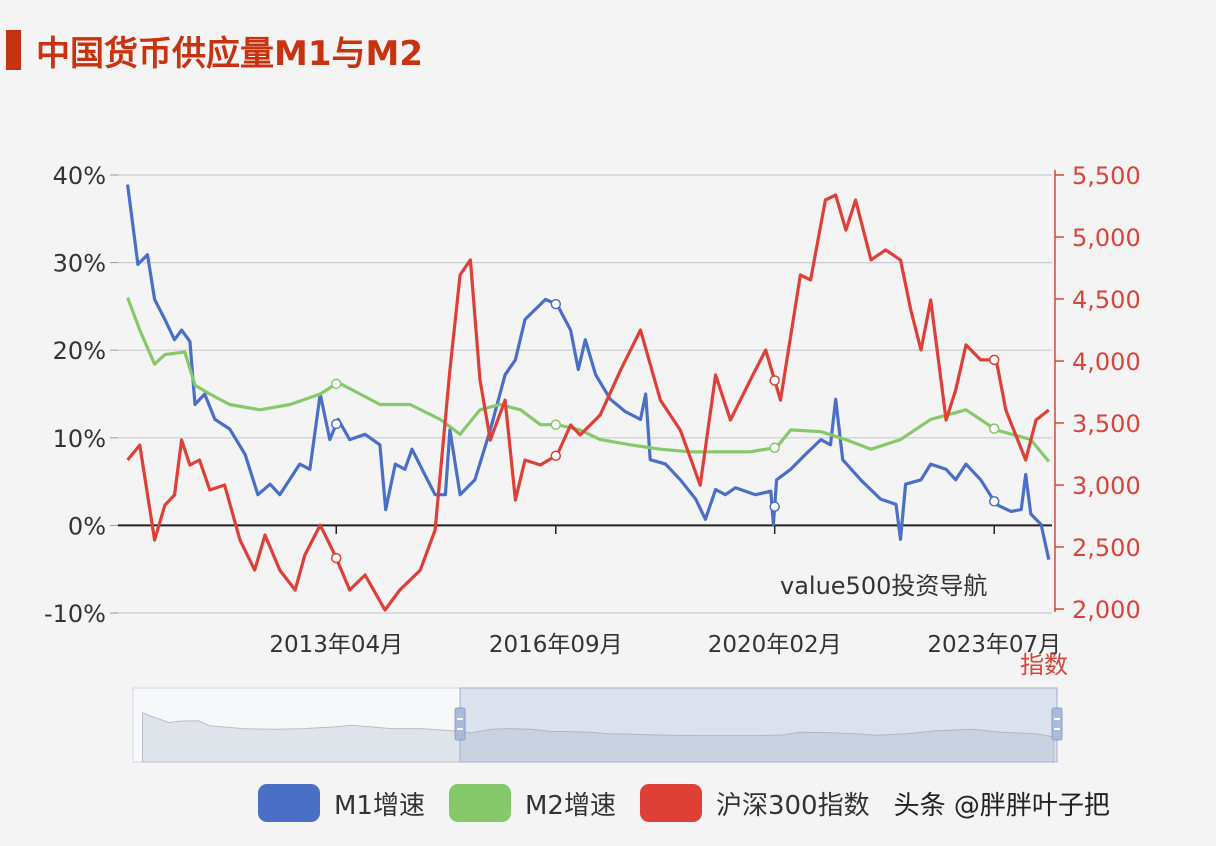  Describe the element at coordinates (883, 586) in the screenshot. I see `watermark-text: value500投资导航` at that location.